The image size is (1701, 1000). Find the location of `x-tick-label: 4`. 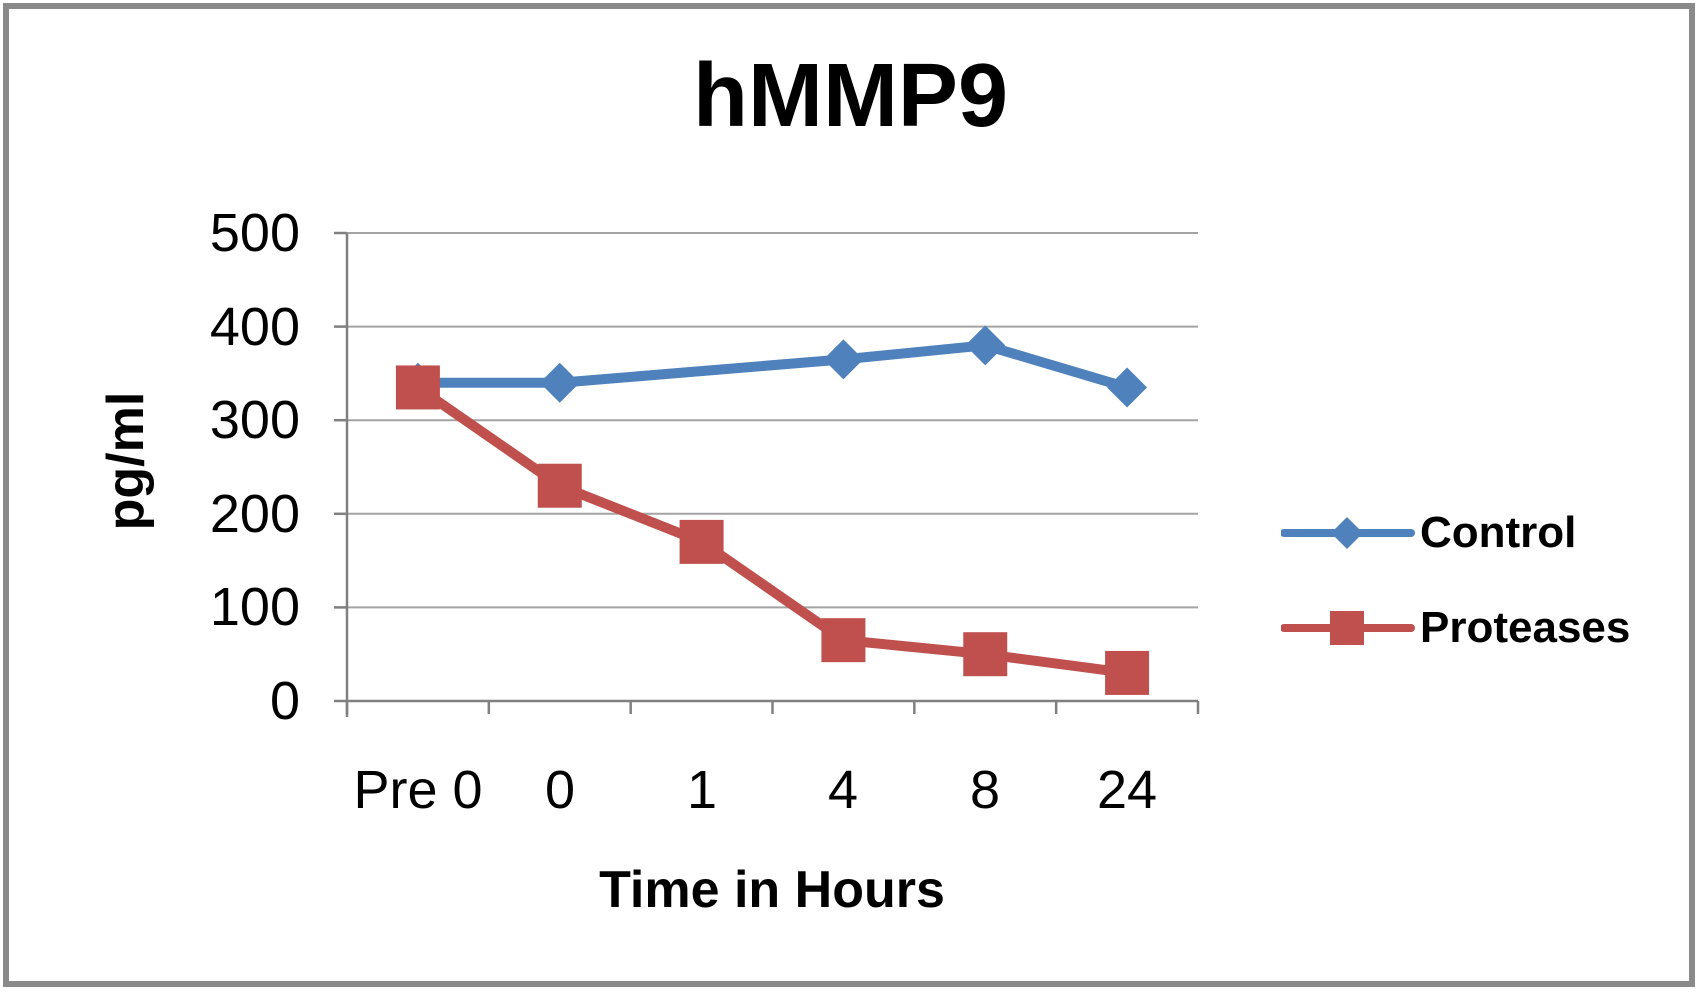

x-tick-label: 4 is located at coordinates (843, 790).